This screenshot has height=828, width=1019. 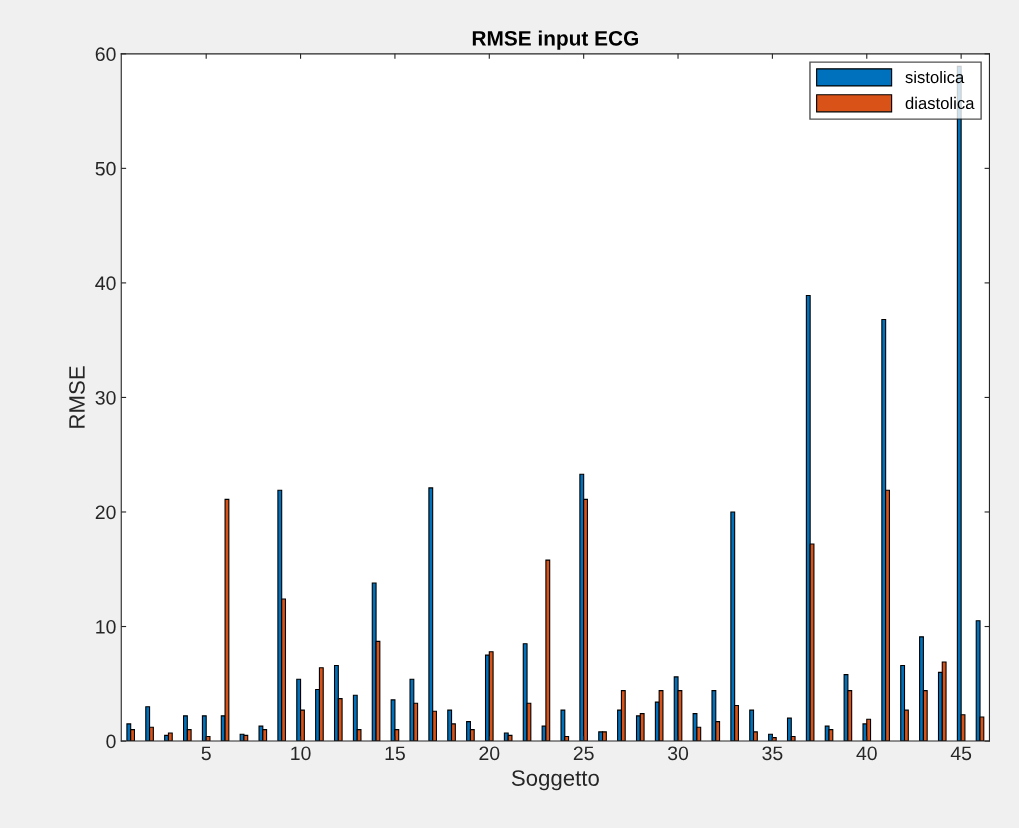 I want to click on x-tick-label: 35, so click(x=772, y=753).